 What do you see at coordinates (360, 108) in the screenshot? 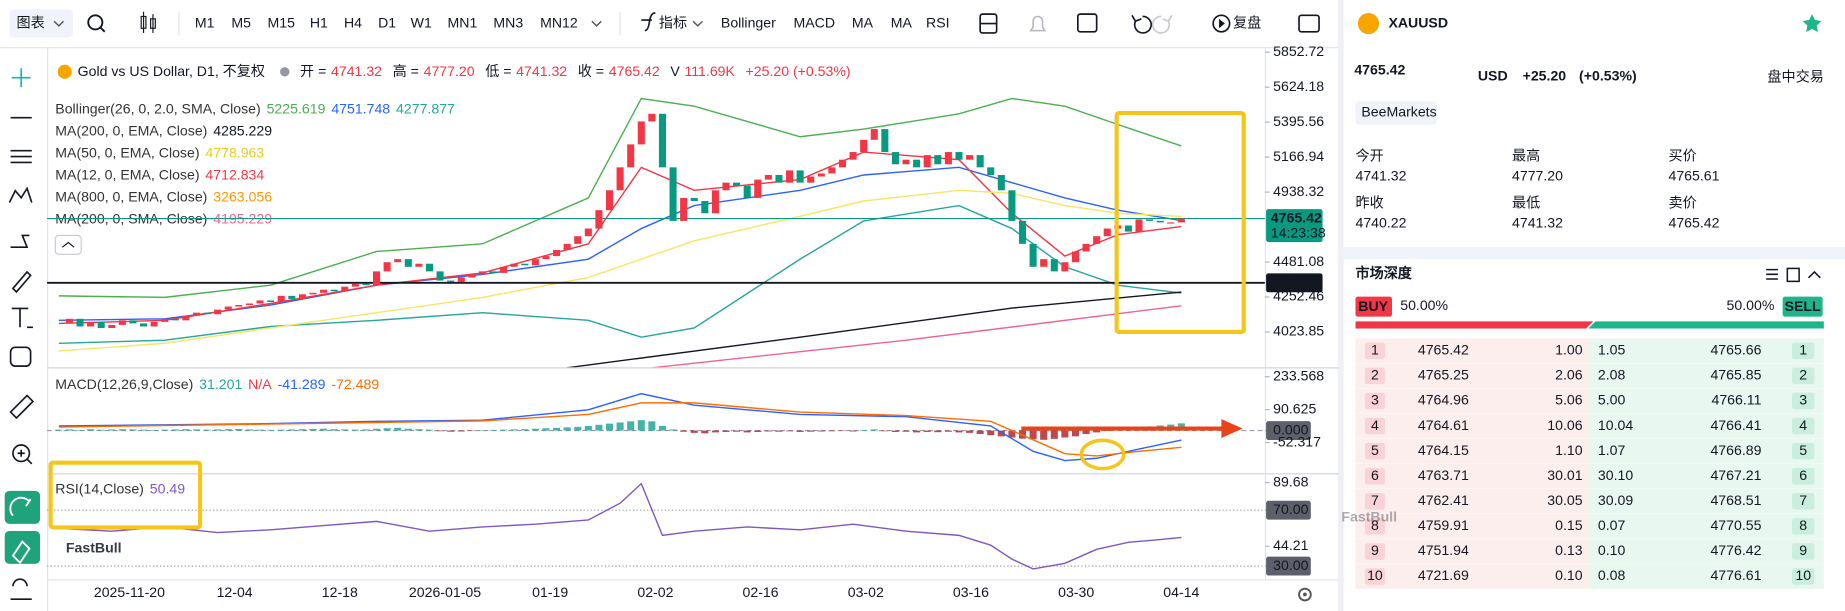
I see `indicator-value: 4751.748` at bounding box center [360, 108].